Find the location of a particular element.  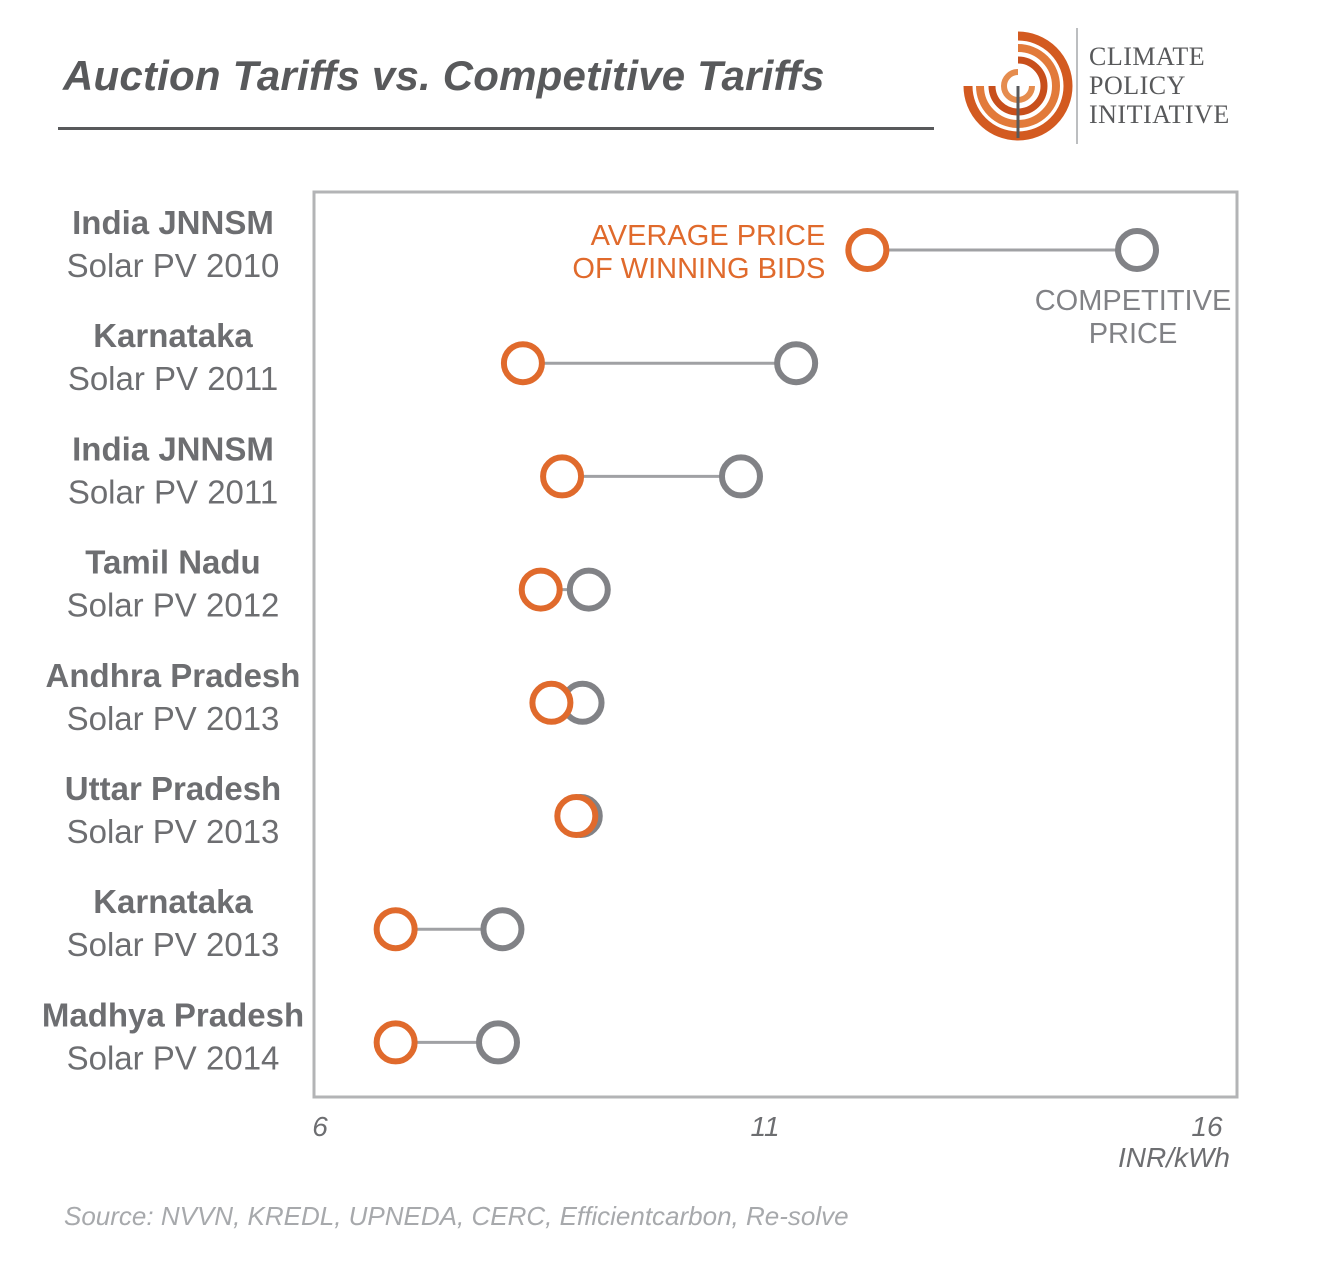

x-axis-unit-label: INR/kWh is located at coordinates (1174, 1157).